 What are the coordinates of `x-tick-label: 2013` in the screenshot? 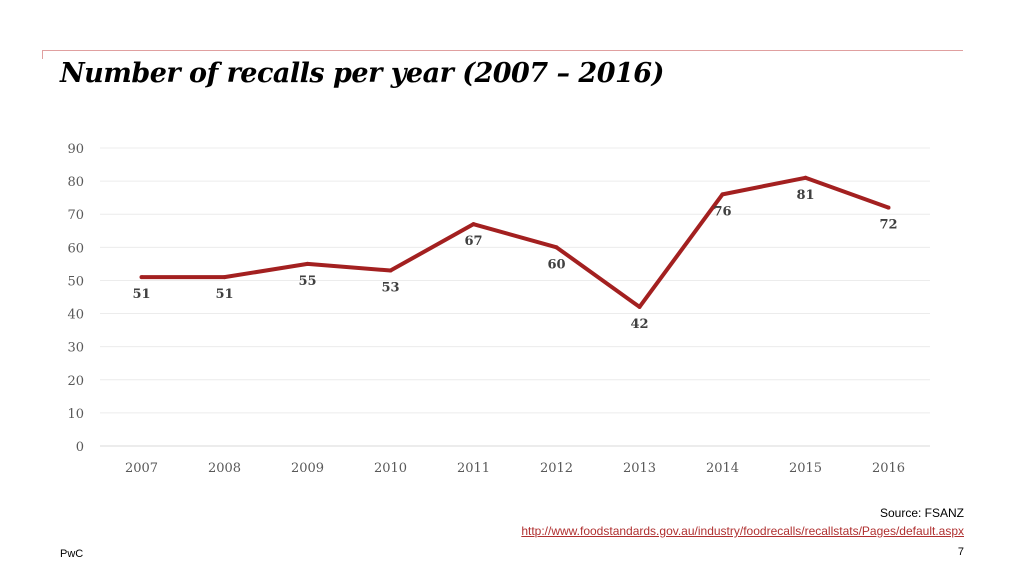 It's located at (639, 468).